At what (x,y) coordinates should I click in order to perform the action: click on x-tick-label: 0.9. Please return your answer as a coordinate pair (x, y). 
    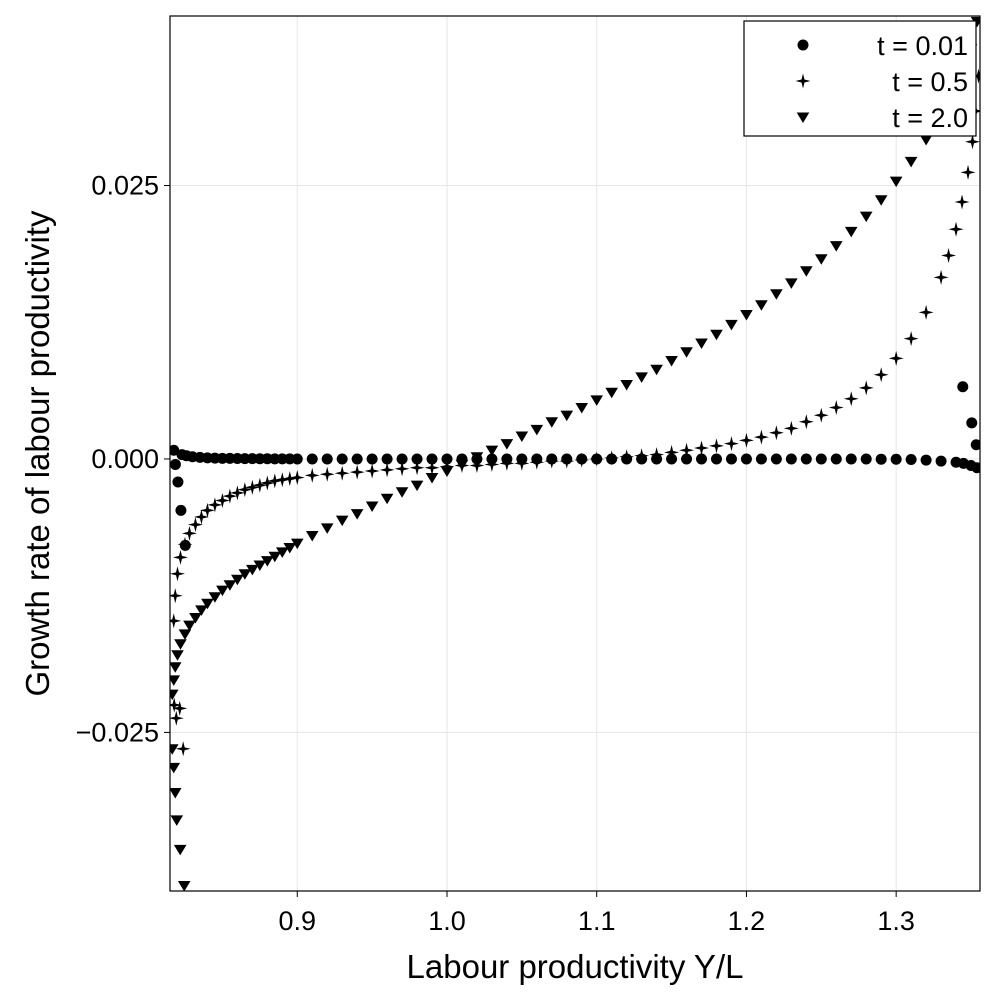
    Looking at the image, I should click on (297, 921).